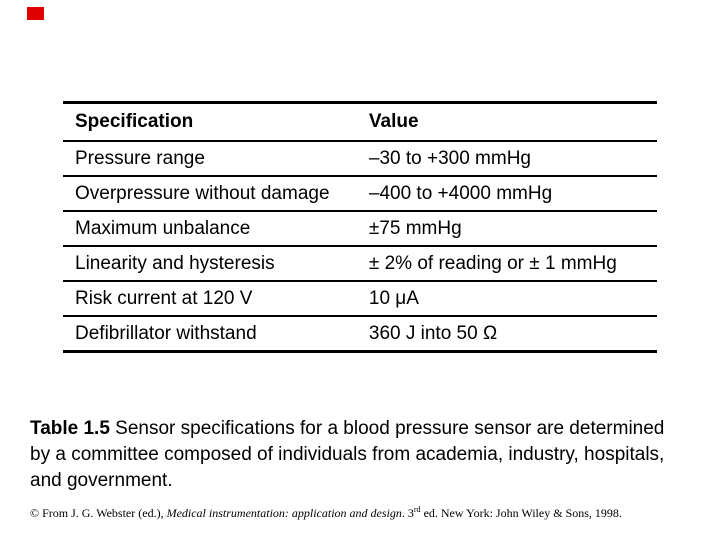  What do you see at coordinates (506, 264) in the screenshot?
I see `value-cell: ± 2% of reading or ± 1 mmHg` at bounding box center [506, 264].